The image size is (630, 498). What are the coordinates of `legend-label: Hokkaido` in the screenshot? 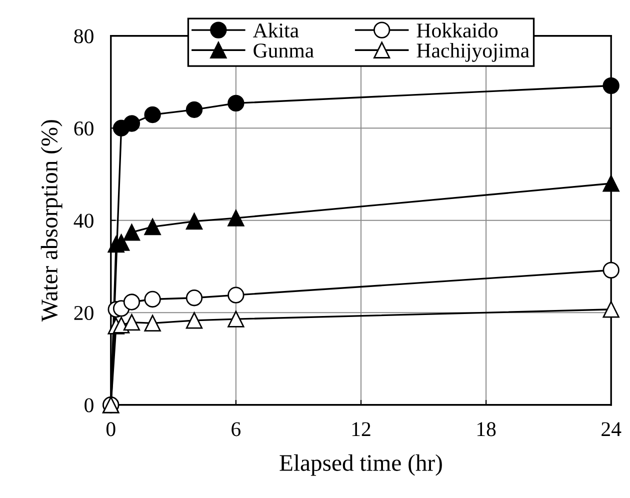 It's located at (457, 30).